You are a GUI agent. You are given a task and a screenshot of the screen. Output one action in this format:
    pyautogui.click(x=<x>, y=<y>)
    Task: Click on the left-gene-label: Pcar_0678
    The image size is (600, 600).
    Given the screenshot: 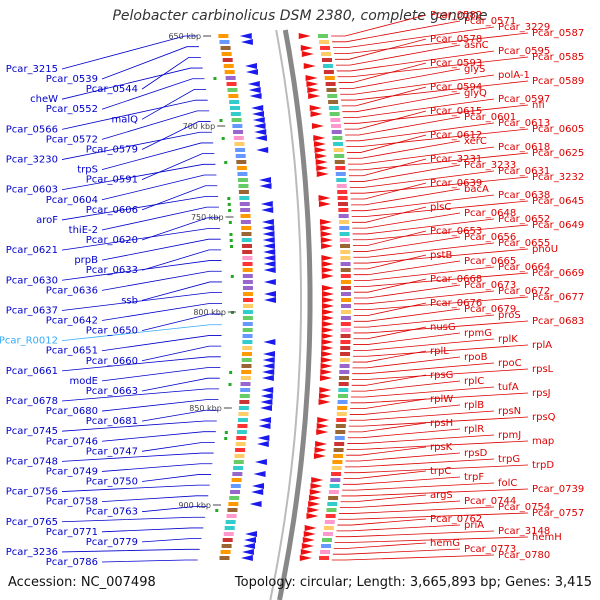 What is the action you would take?
    pyautogui.click(x=32, y=401)
    